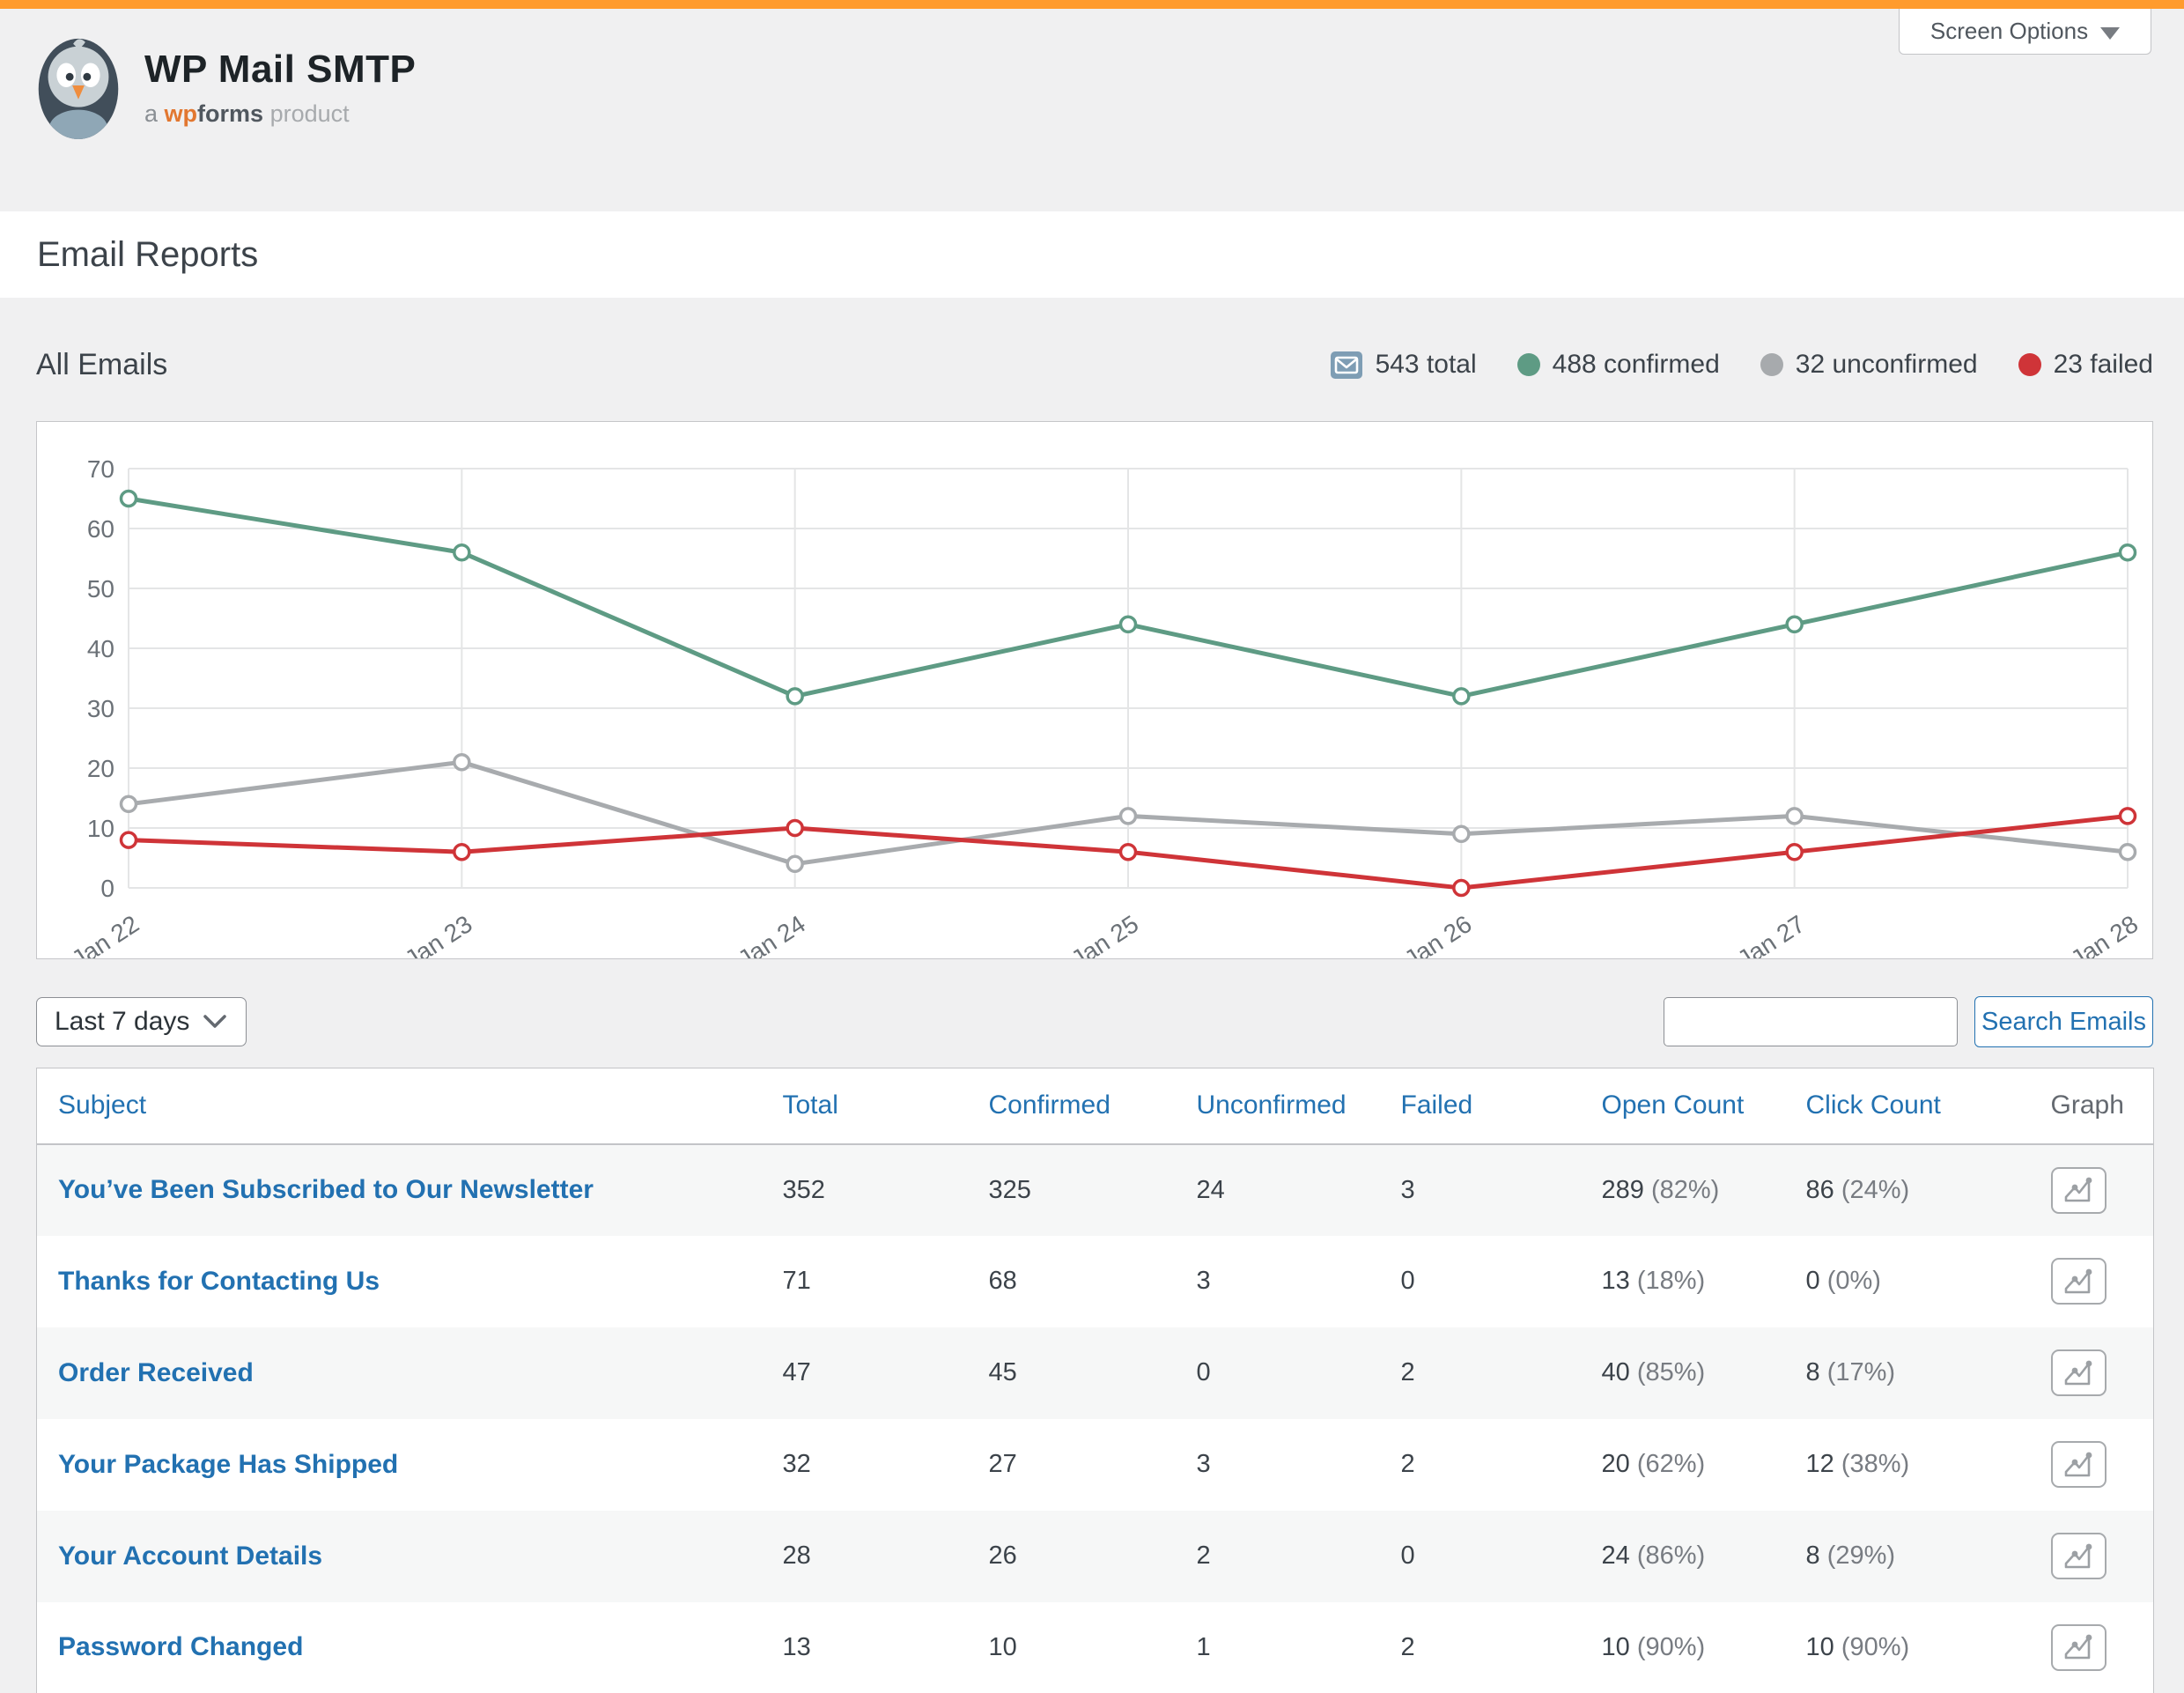  I want to click on cell-click-count: 8 (29%), so click(1922, 1556).